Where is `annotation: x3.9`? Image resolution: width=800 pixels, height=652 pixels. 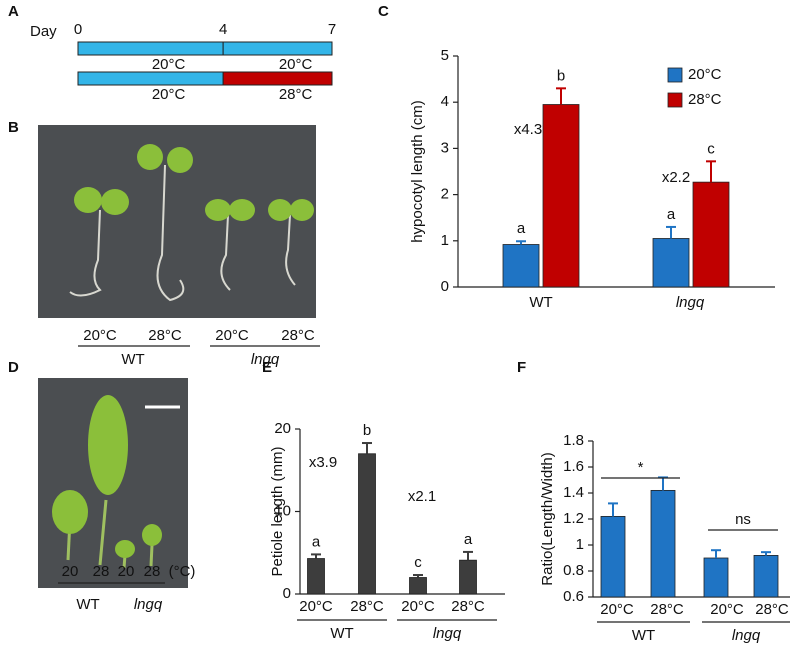
annotation: x3.9 is located at coordinates (323, 462).